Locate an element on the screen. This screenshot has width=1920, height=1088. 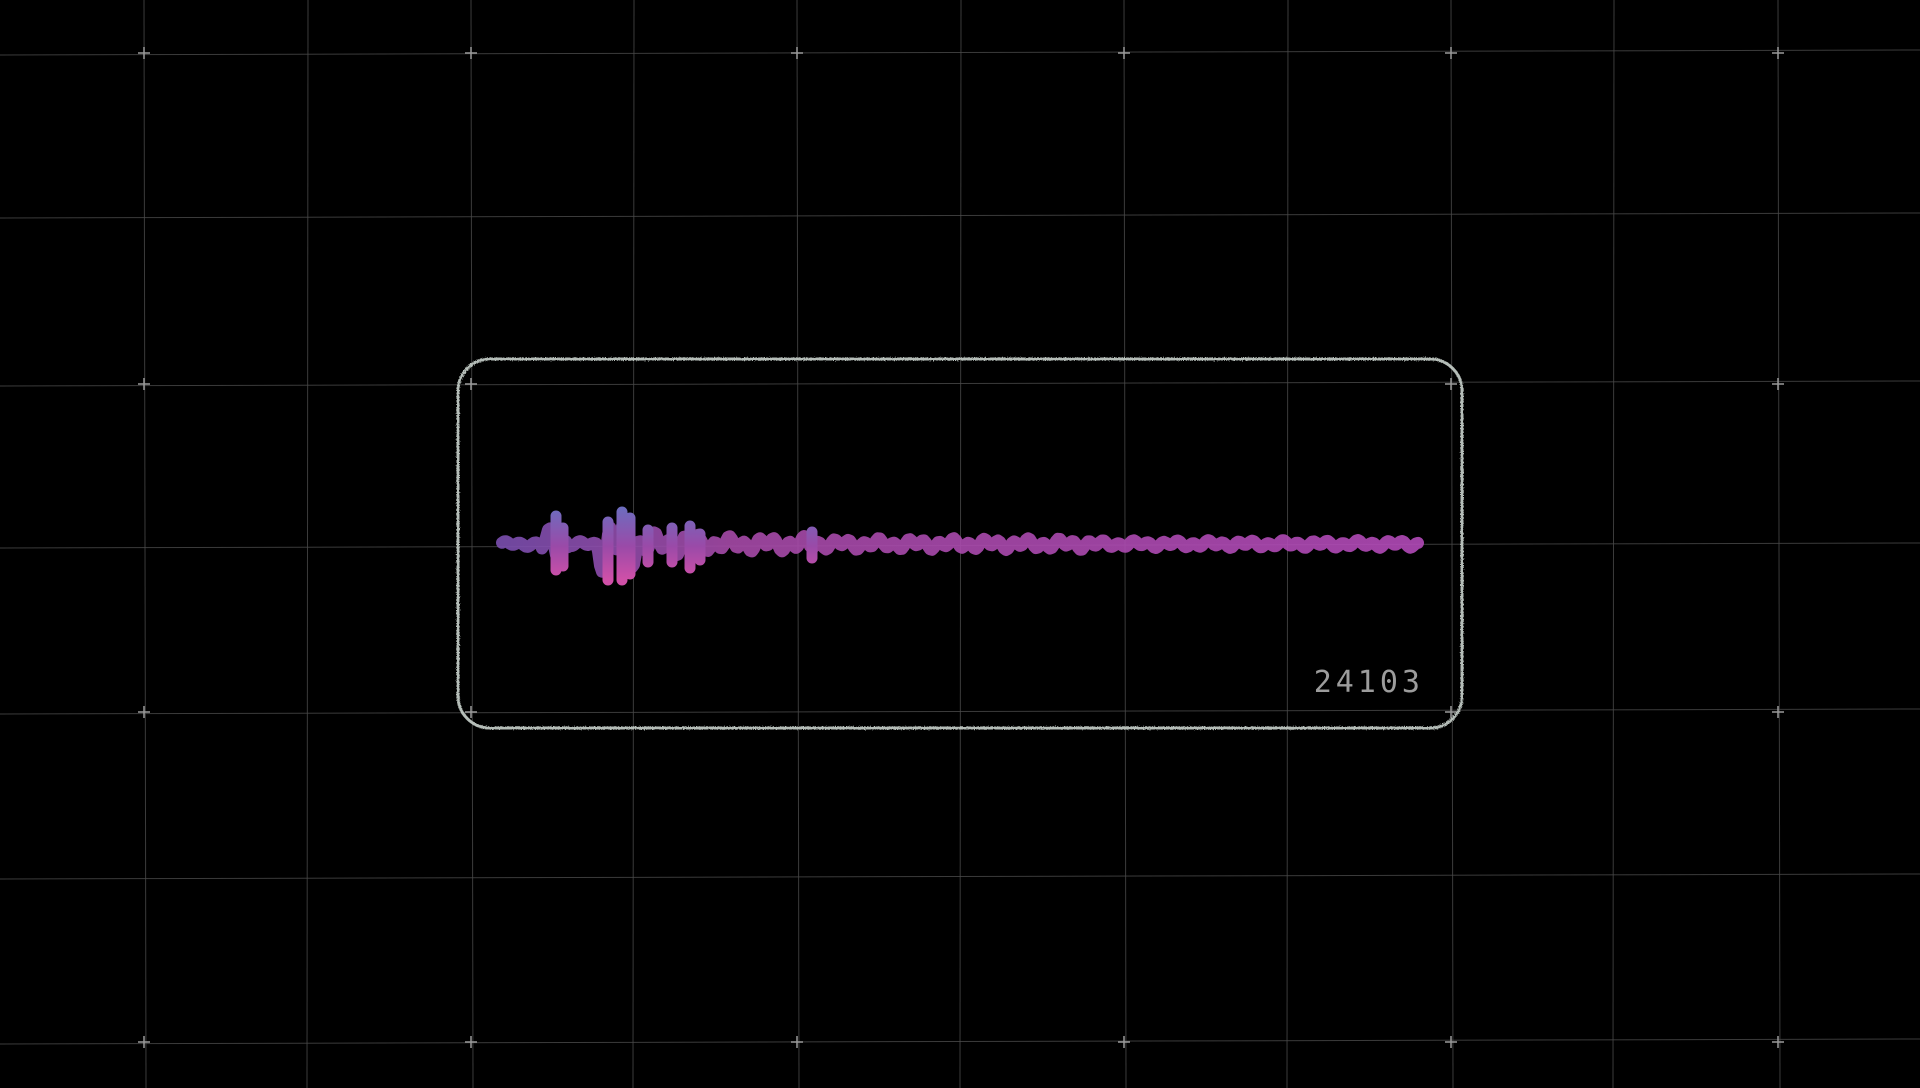
counter-readout: 24103 is located at coordinates (1369, 682).